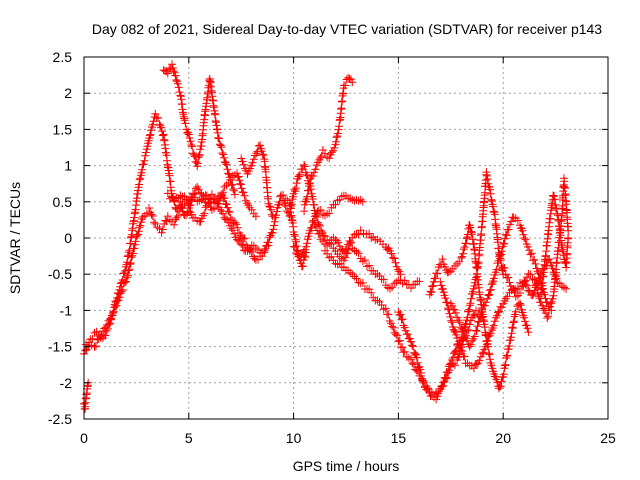 This screenshot has width=640, height=480. Describe the element at coordinates (60, 419) in the screenshot. I see `y-tick-label: -2.5` at that location.